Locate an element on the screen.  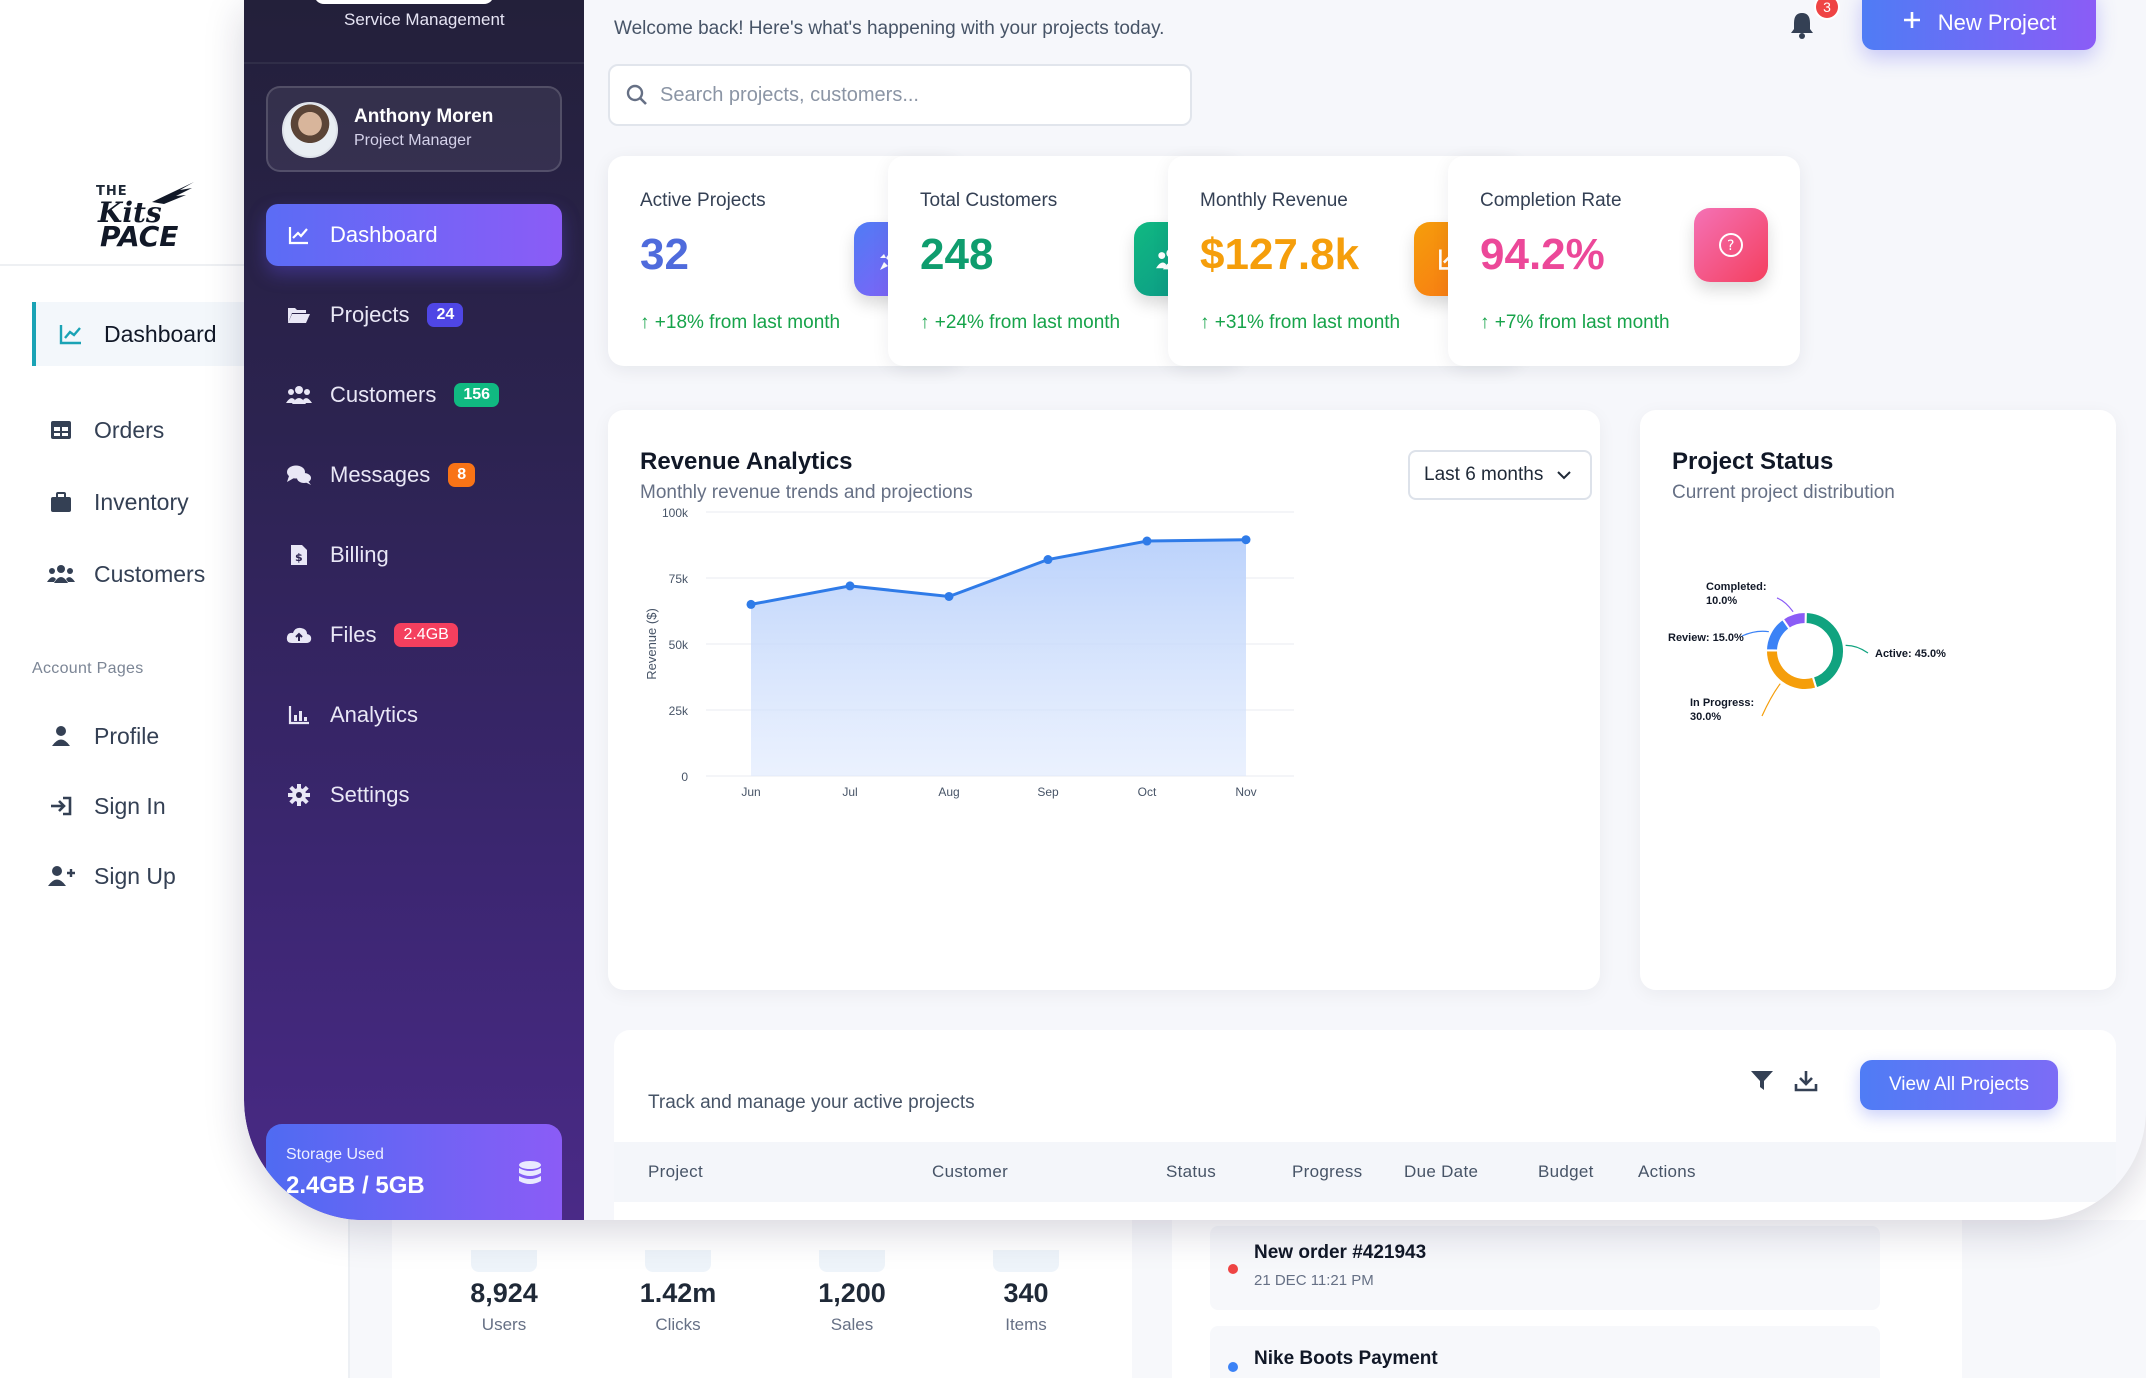
search-box is located at coordinates (900, 95).